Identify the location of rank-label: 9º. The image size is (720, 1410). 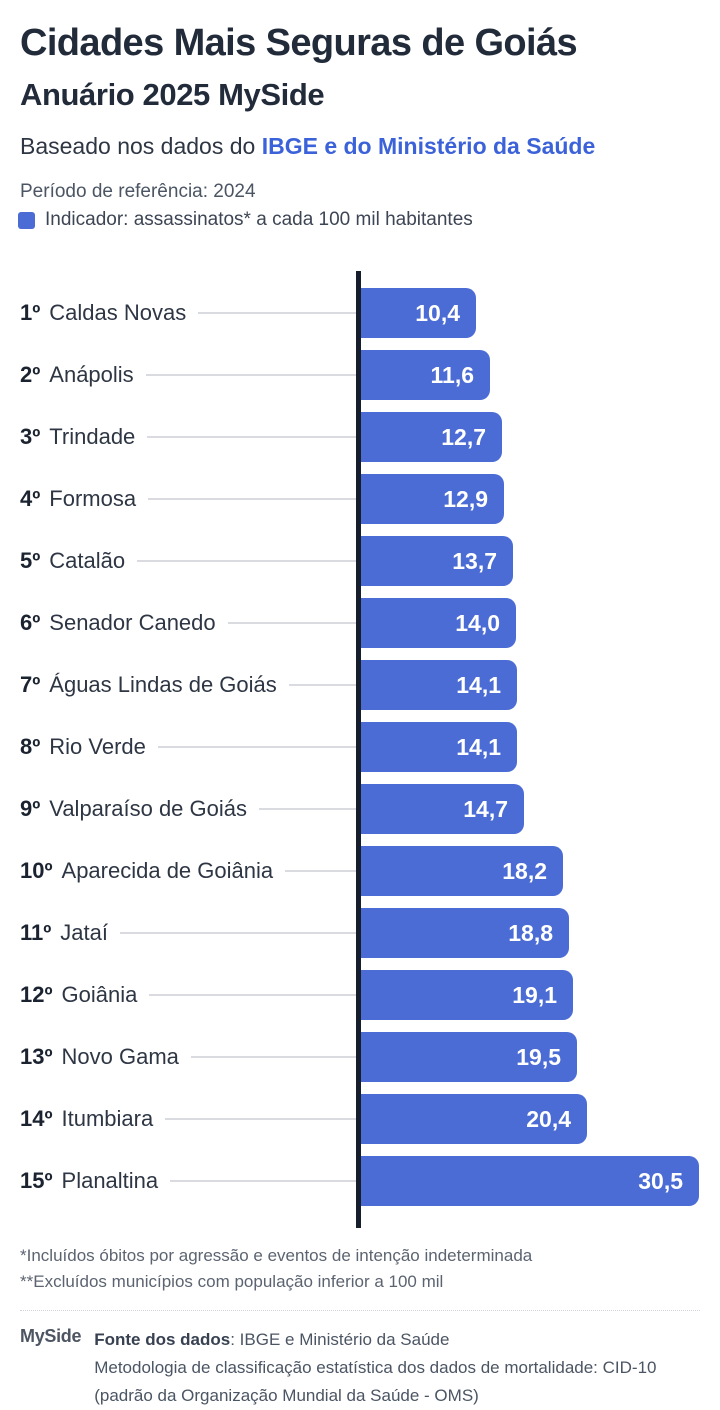
(30, 808).